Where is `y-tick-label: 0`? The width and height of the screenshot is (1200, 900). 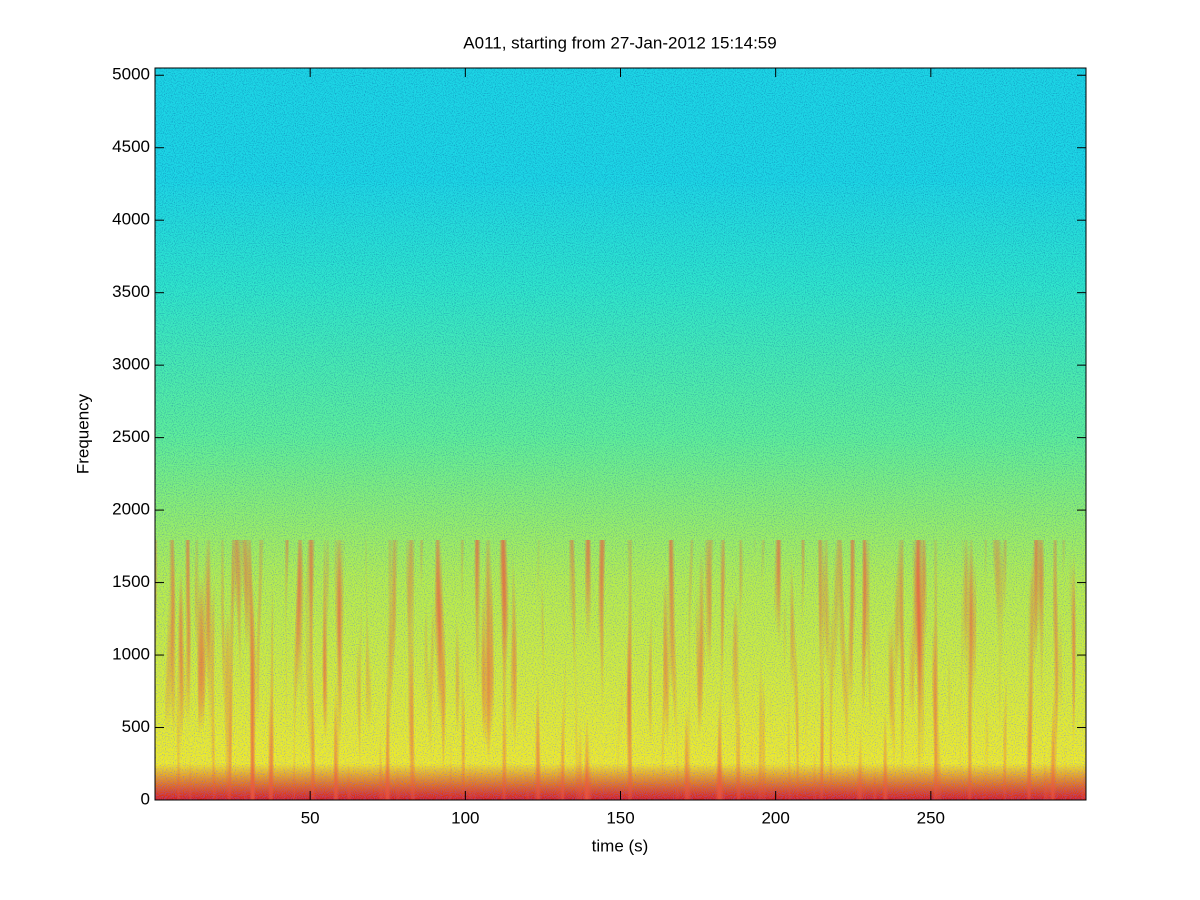
y-tick-label: 0 is located at coordinates (145, 798).